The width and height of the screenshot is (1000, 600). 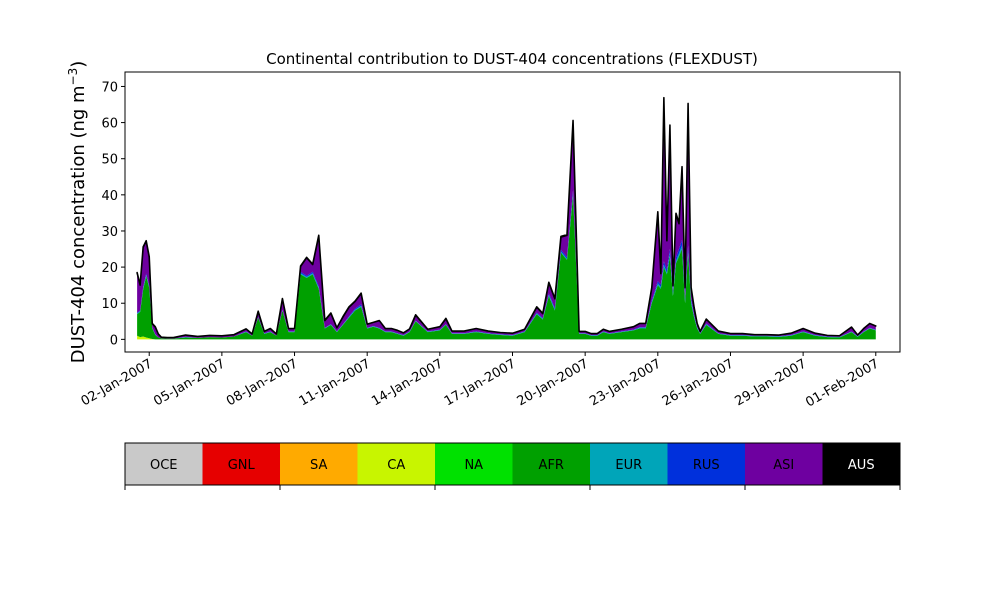 What do you see at coordinates (109, 196) in the screenshot?
I see `y-tick-label: 40` at bounding box center [109, 196].